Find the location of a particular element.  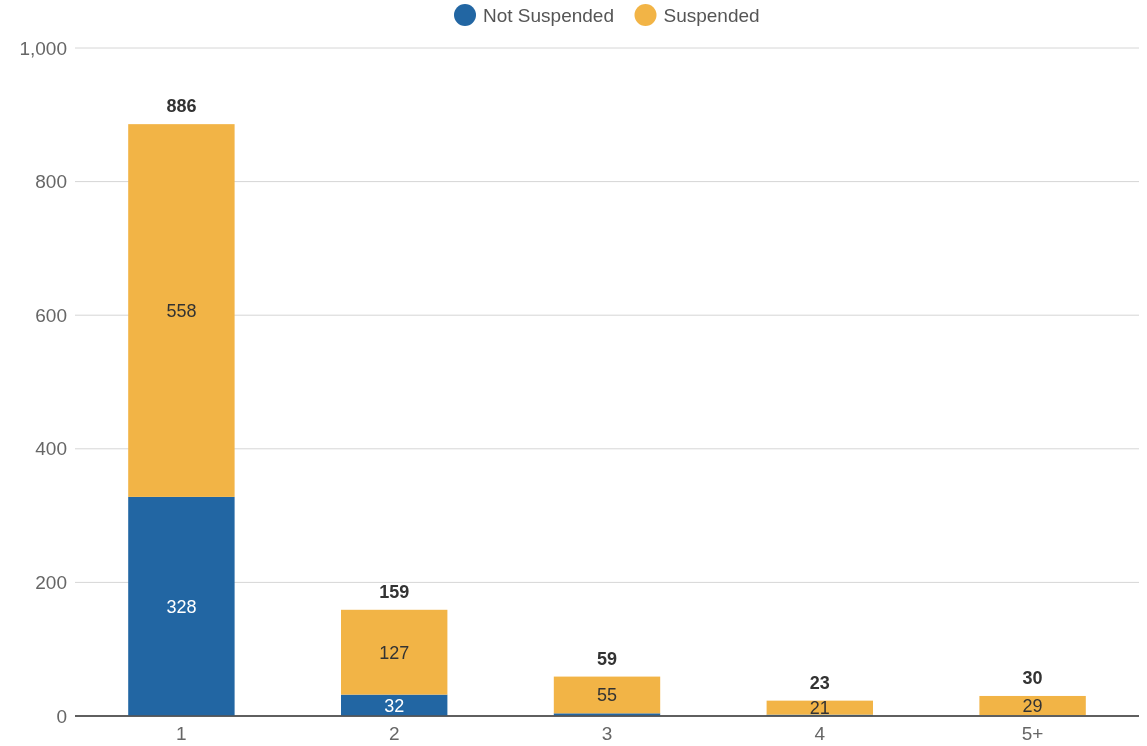

data-label: 29 is located at coordinates (1032, 705).